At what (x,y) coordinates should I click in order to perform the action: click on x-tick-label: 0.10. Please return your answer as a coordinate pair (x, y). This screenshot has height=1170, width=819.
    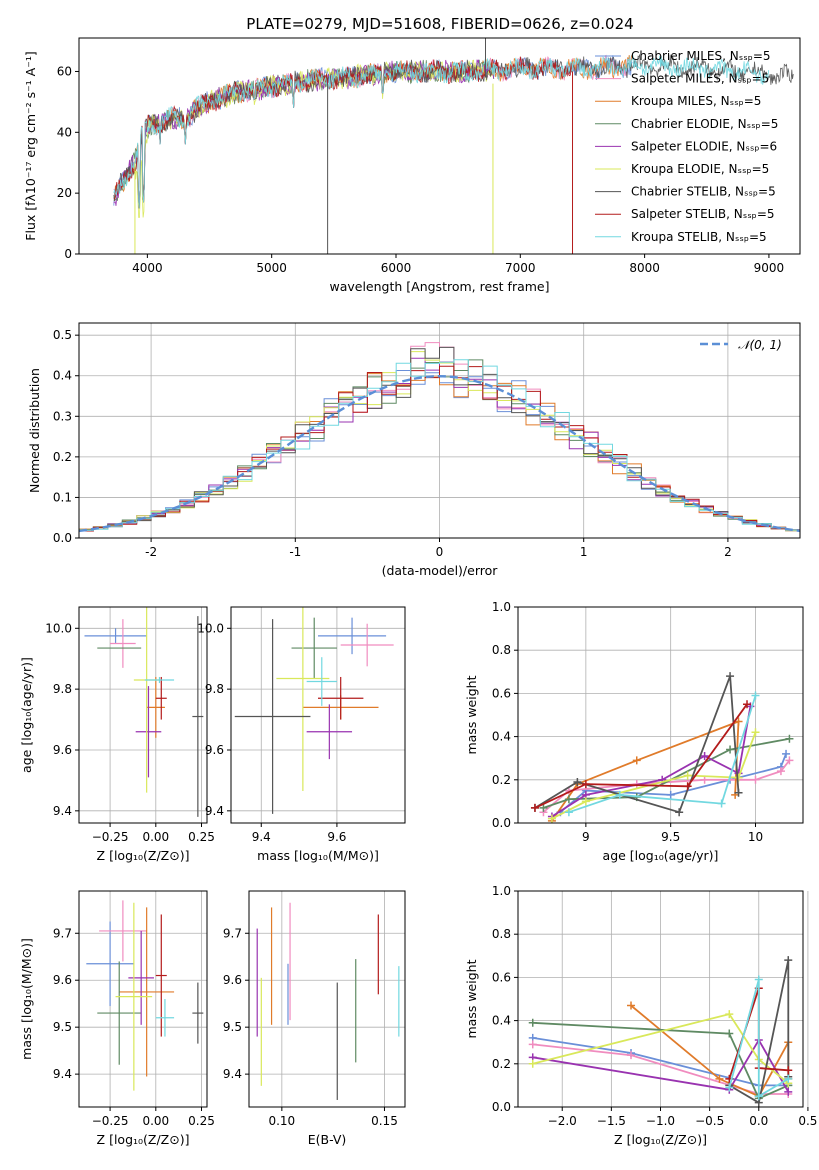
    Looking at the image, I should click on (281, 1121).